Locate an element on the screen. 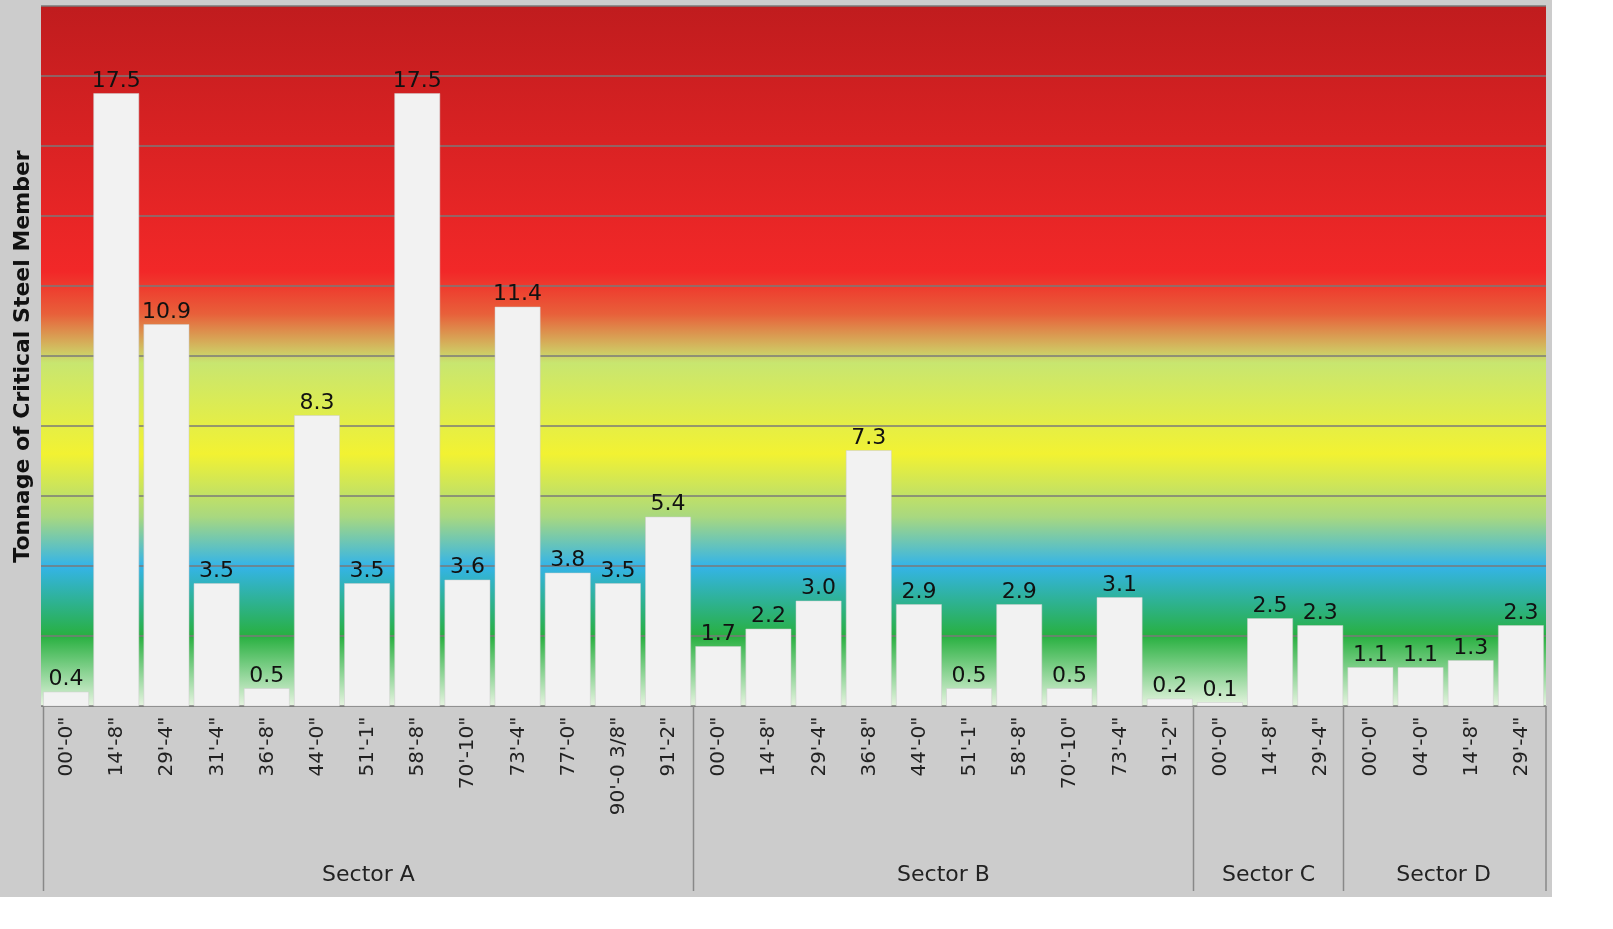 The image size is (1613, 929). data-label: 0.2 is located at coordinates (1170, 684).